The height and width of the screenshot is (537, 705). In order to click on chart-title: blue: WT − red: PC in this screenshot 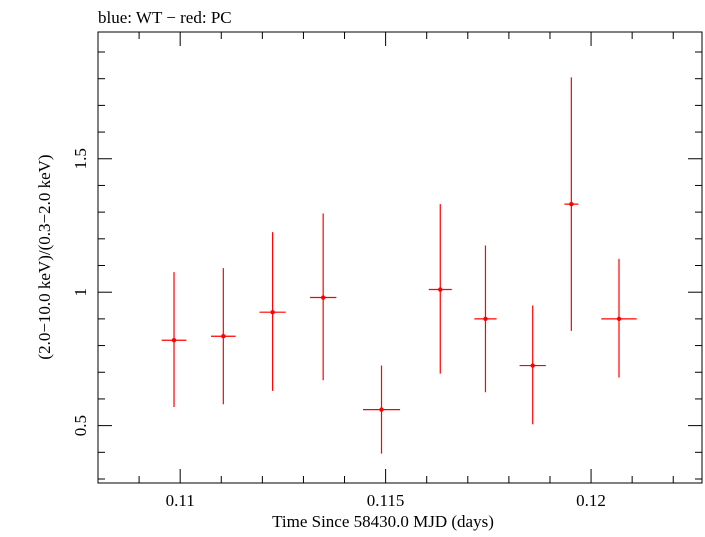, I will do `click(165, 17)`.